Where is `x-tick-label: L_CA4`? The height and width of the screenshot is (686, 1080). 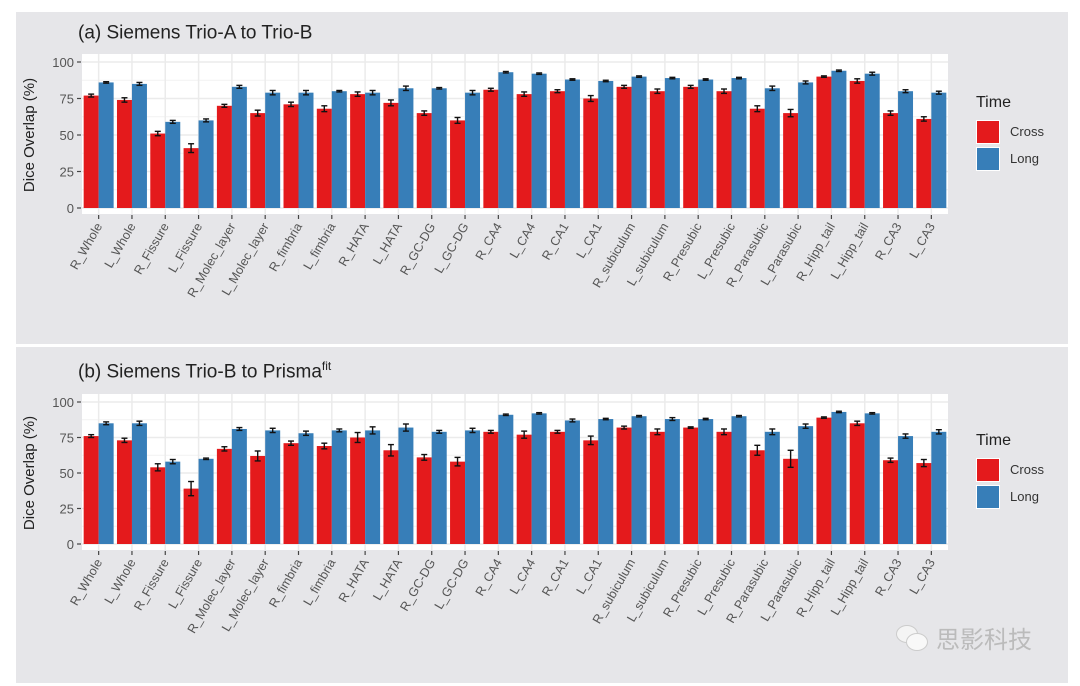 x-tick-label: L_CA4 is located at coordinates (522, 240).